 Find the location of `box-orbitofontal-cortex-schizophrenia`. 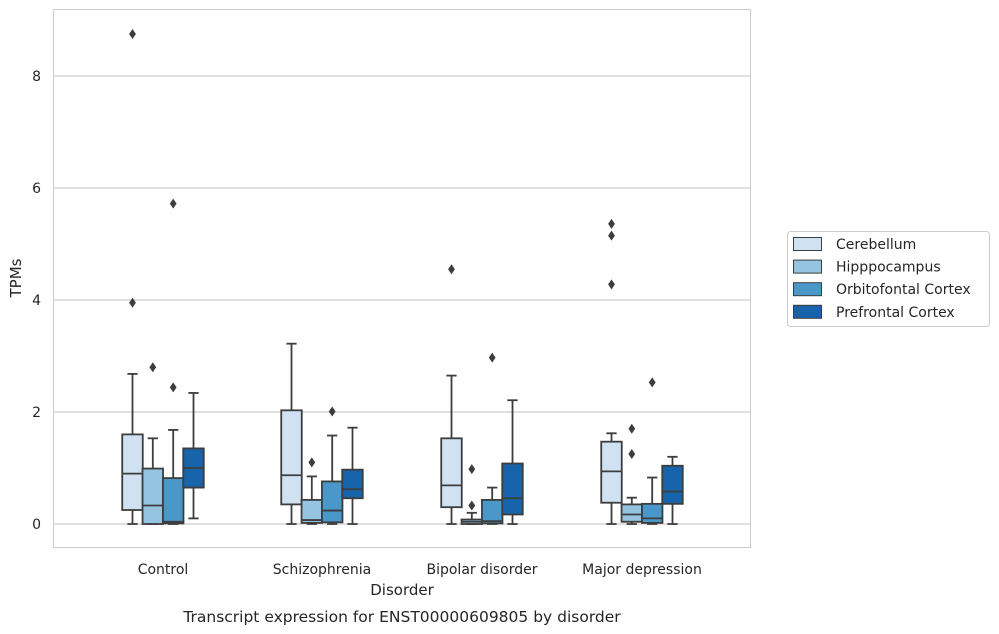

box-orbitofontal-cortex-schizophrenia is located at coordinates (332, 465).